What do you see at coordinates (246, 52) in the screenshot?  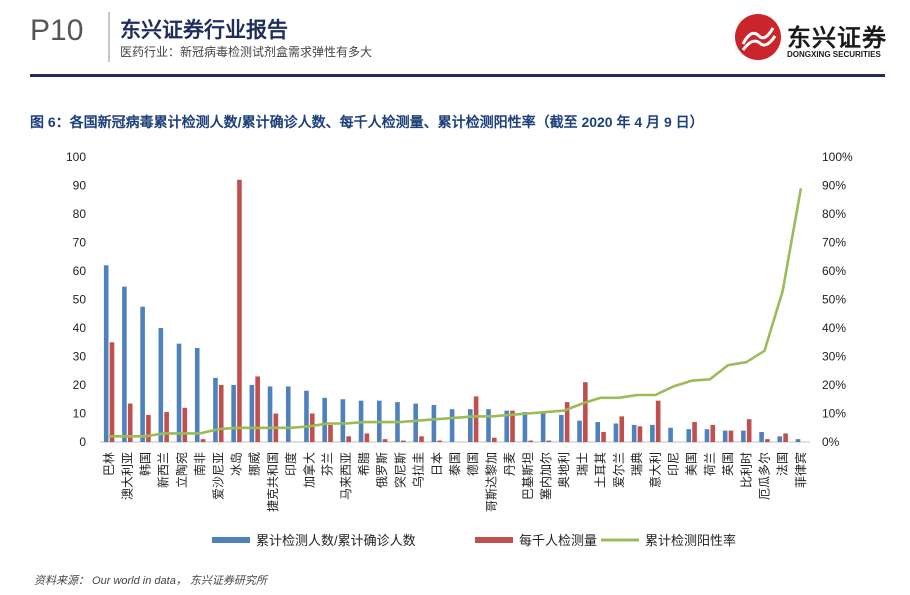 I see `report-subtitle: 医药行业：新冠病毒检测试剂盒需求弹性有多大` at bounding box center [246, 52].